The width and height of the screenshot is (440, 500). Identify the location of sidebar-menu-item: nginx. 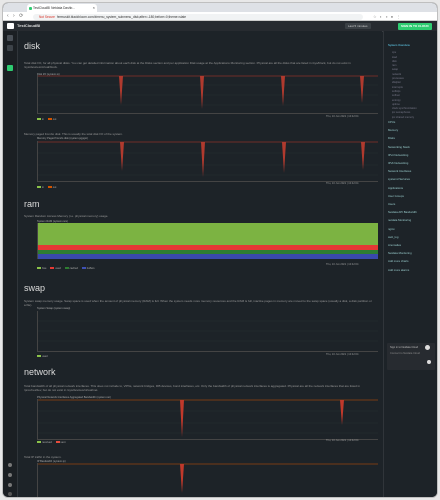
(391, 228).